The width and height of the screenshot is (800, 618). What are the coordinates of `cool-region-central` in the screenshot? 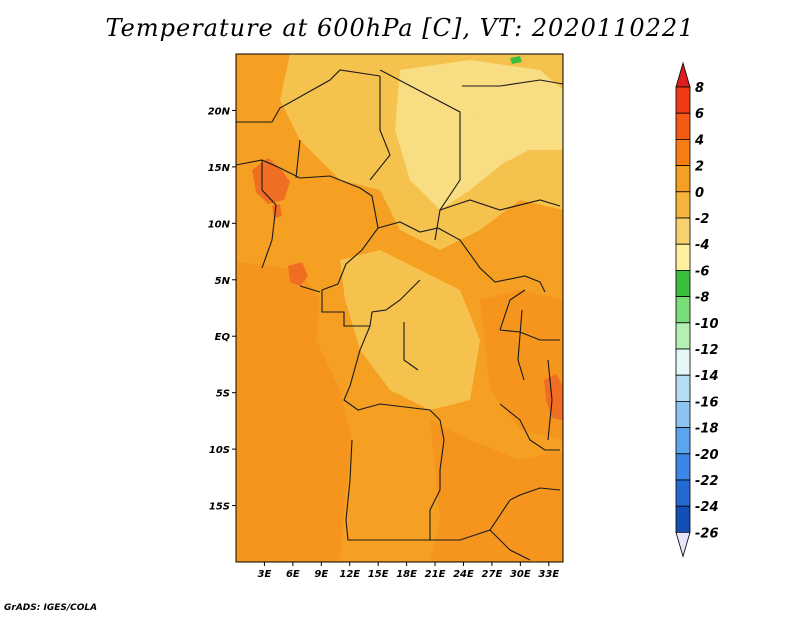 It's located at (410, 330).